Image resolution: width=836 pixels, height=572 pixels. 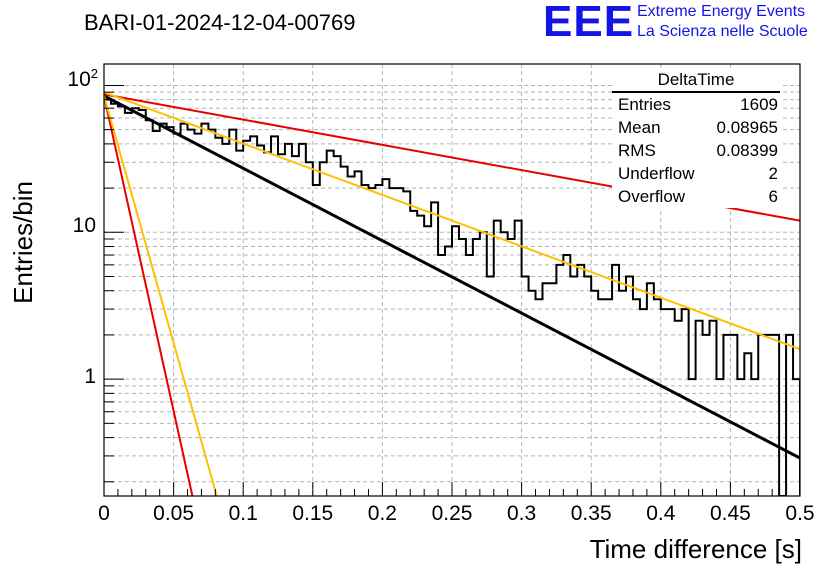 I want to click on x-tick-label: 0.45, so click(x=730, y=513).